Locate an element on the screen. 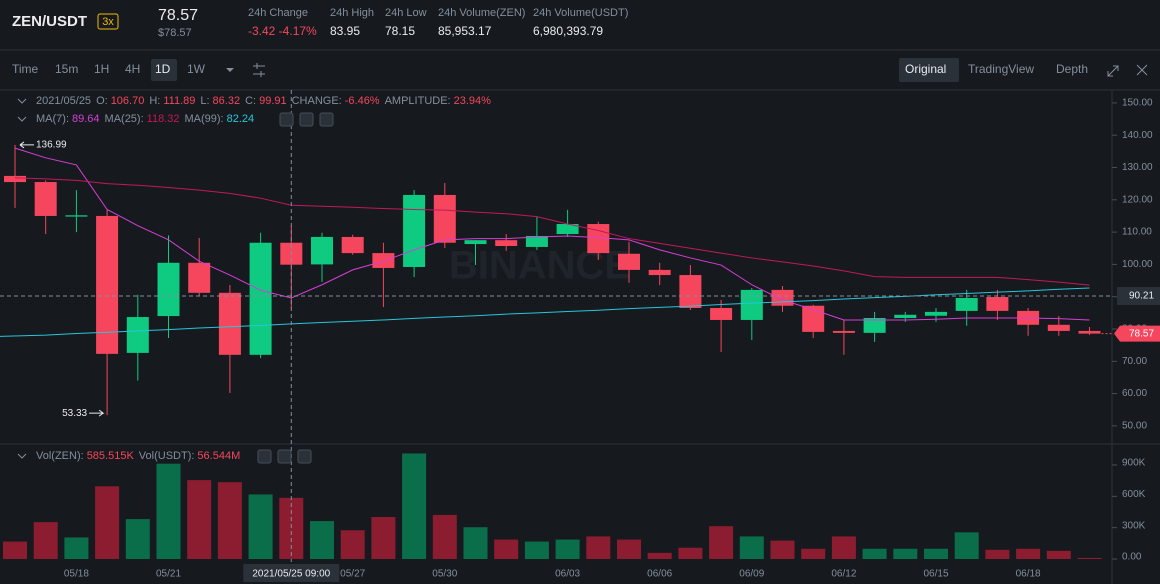  leverage-badge is located at coordinates (108, 21).